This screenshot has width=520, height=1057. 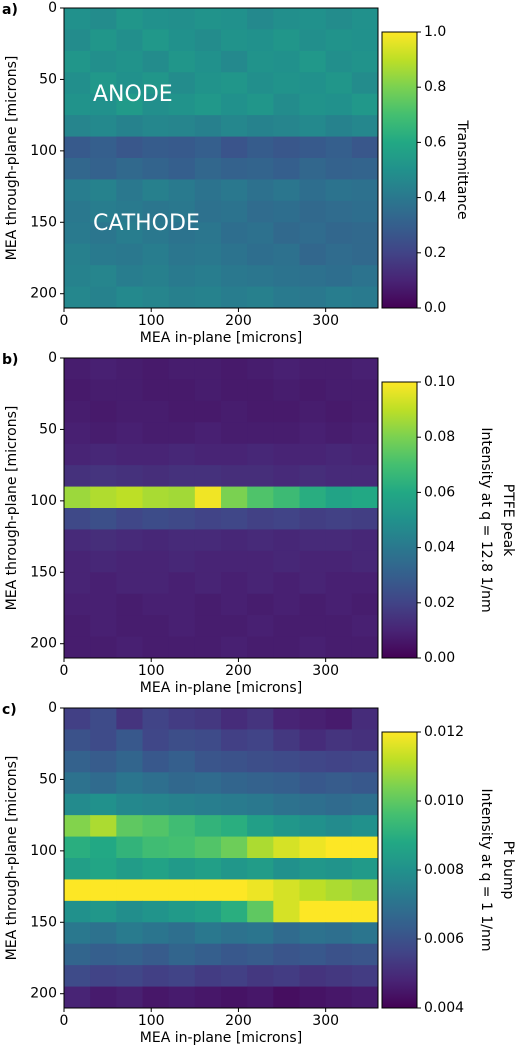 What do you see at coordinates (221, 338) in the screenshot?
I see `x-axis-label: MEA in-plane [microns]` at bounding box center [221, 338].